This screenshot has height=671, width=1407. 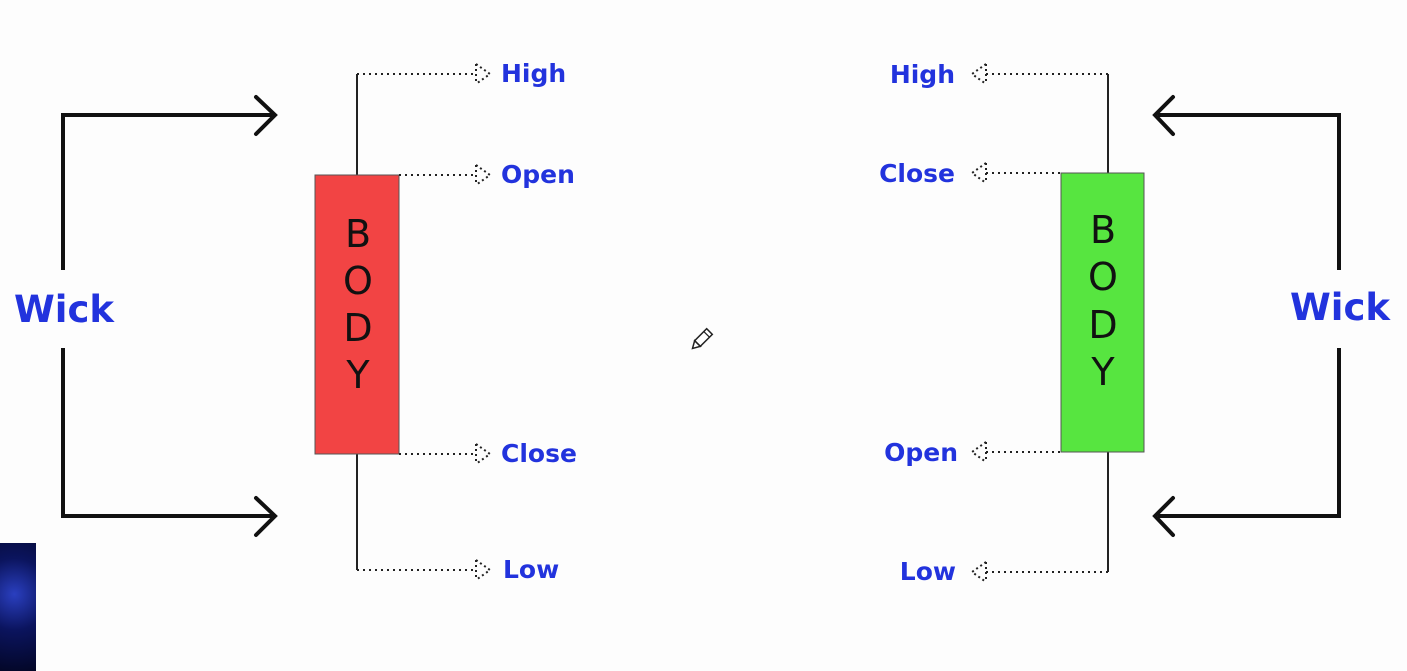 What do you see at coordinates (1246, 316) in the screenshot?
I see `bullish-wick-bracket` at bounding box center [1246, 316].